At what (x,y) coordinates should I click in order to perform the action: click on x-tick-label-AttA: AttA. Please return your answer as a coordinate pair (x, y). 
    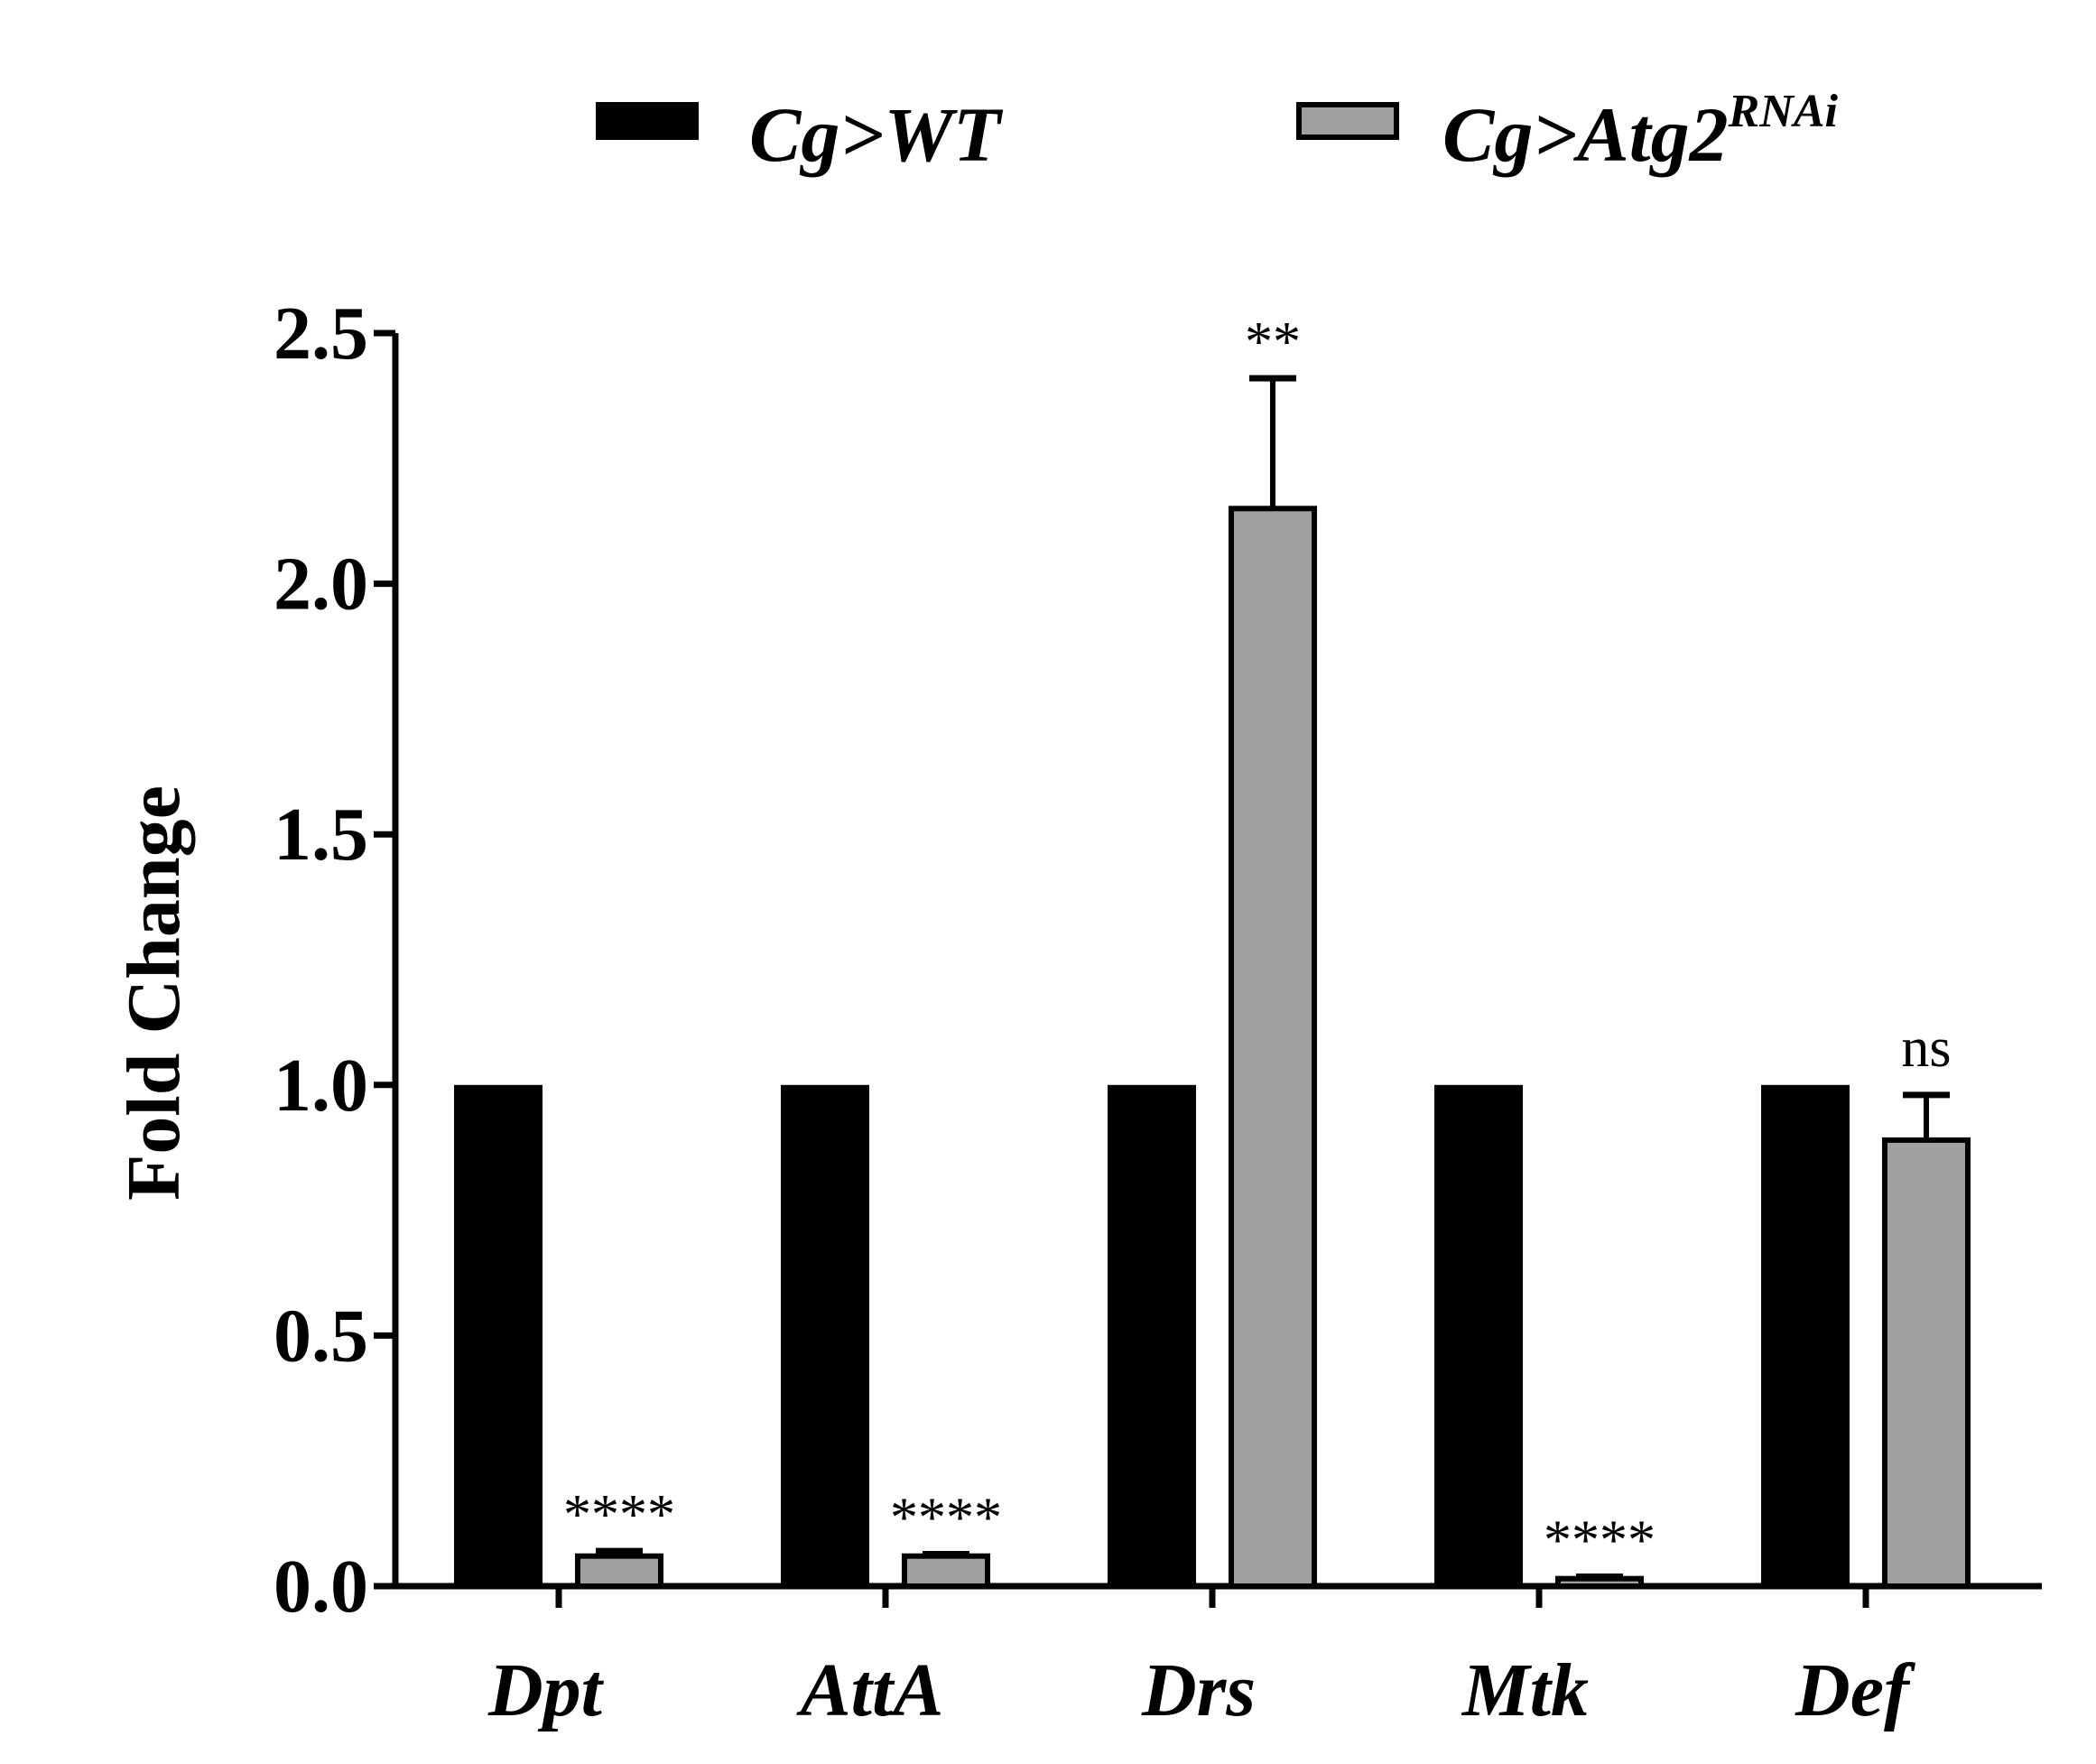
    Looking at the image, I should click on (870, 1690).